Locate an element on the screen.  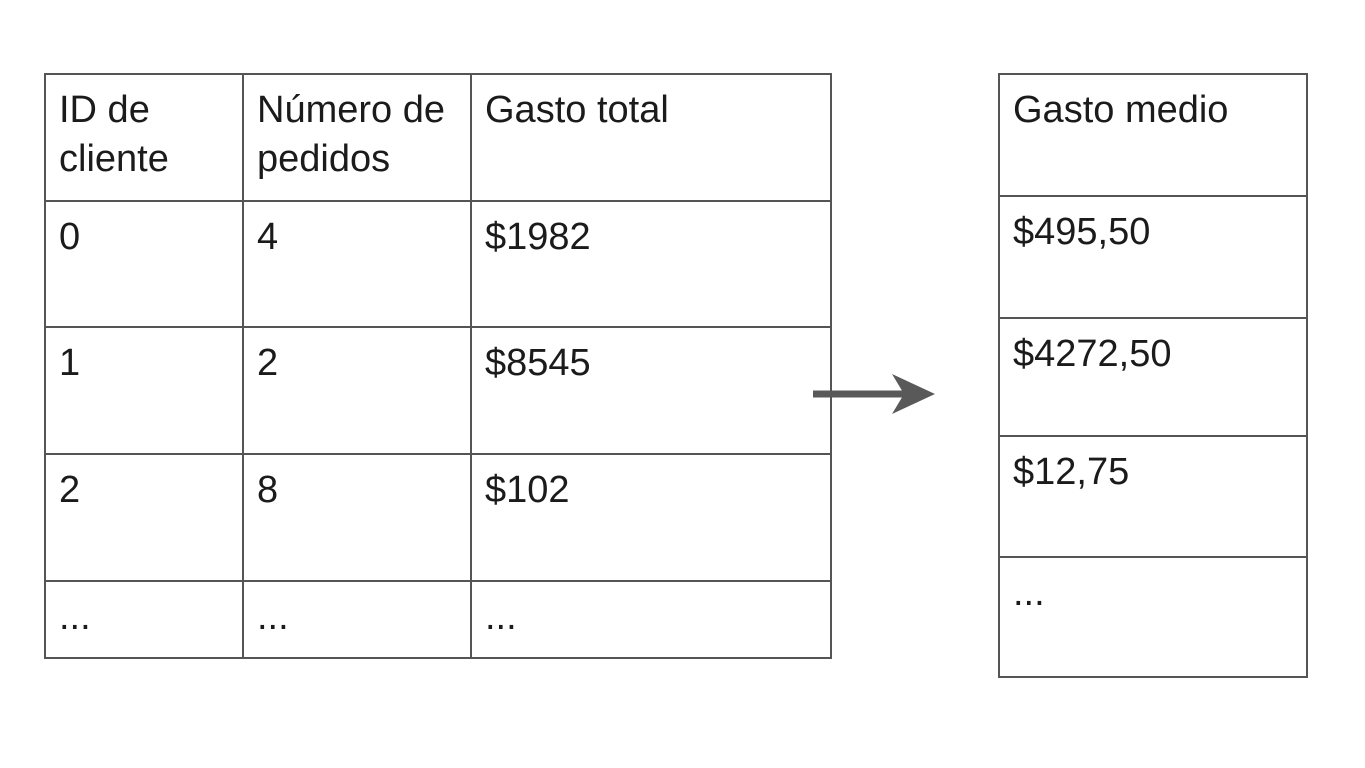
header-label: Gasto total is located at coordinates (577, 110).